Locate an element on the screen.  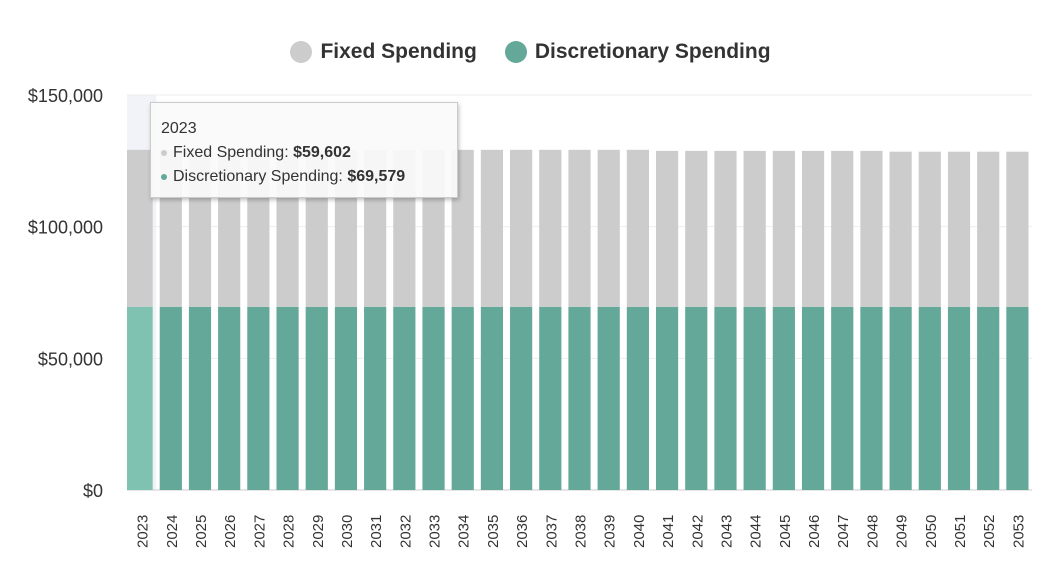
x-tick-label: 2051 is located at coordinates (960, 531).